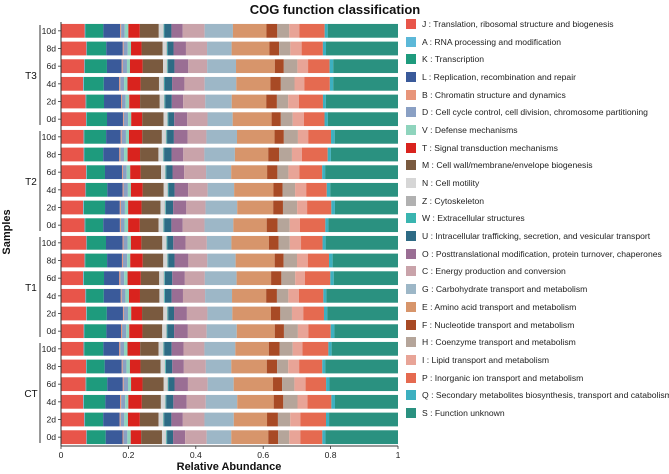 The height and width of the screenshot is (474, 669). Describe the element at coordinates (263, 455) in the screenshot. I see `x-tick-label: 0.6` at that location.